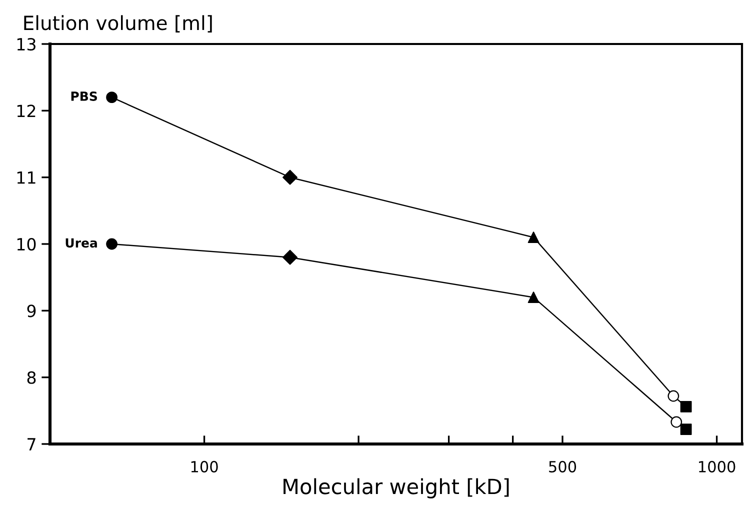 This screenshot has height=512, width=745. What do you see at coordinates (717, 466) in the screenshot?
I see `x-tick-label: 1000` at bounding box center [717, 466].